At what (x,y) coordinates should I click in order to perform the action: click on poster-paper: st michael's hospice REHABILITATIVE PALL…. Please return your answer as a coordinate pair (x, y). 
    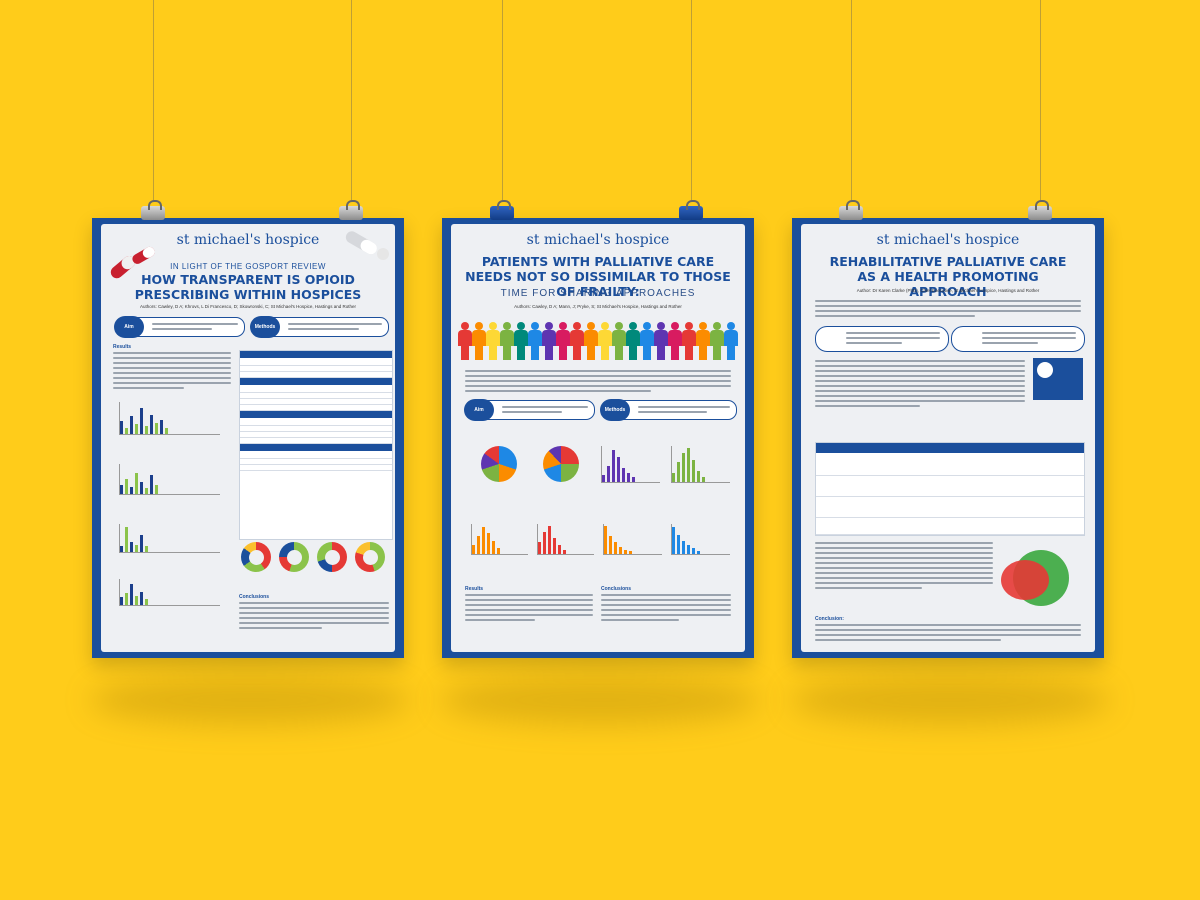
    Looking at the image, I should click on (948, 438).